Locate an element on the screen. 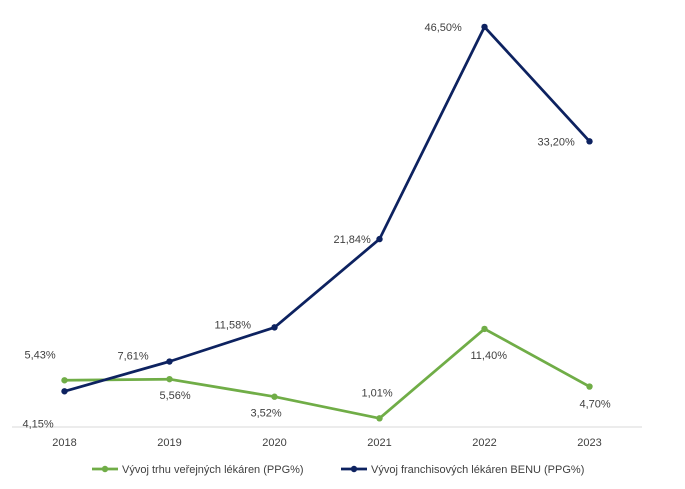 The width and height of the screenshot is (685, 489). data-label: 46,50% is located at coordinates (444, 28).